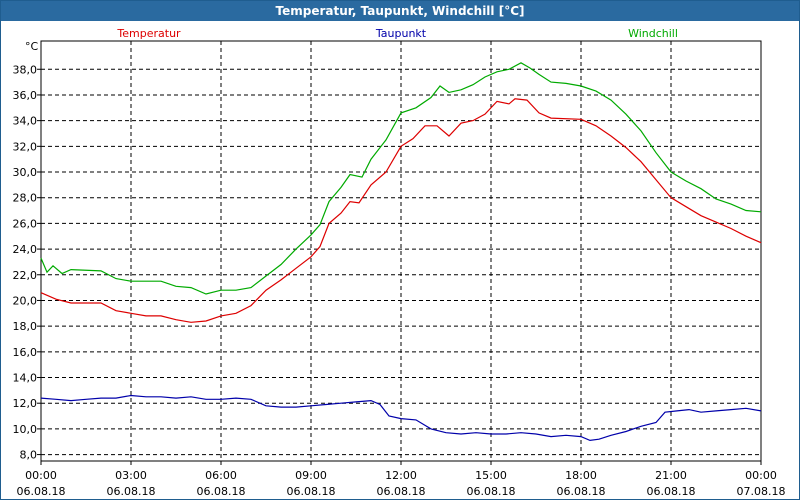 The width and height of the screenshot is (800, 500). What do you see at coordinates (25, 146) in the screenshot?
I see `y-tick-label: 32,0` at bounding box center [25, 146].